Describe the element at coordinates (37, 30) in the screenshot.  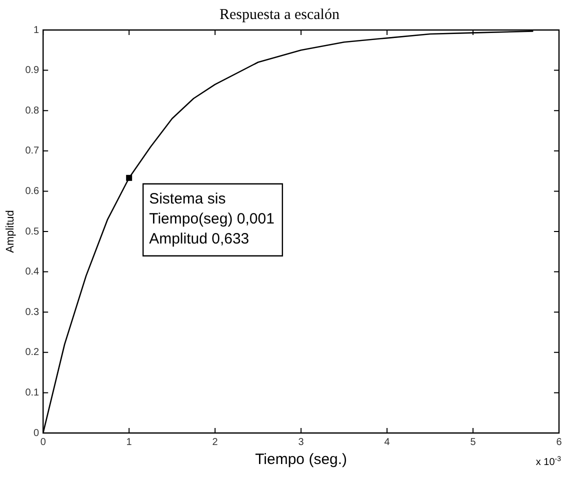
I see `y-tick-label: 1` at that location.